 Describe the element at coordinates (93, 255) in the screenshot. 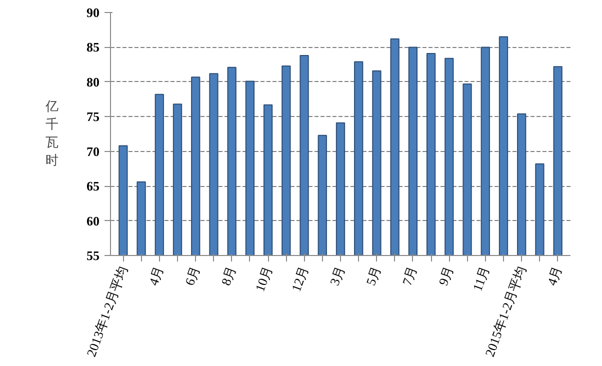

I see `y-tick-label: 55` at that location.